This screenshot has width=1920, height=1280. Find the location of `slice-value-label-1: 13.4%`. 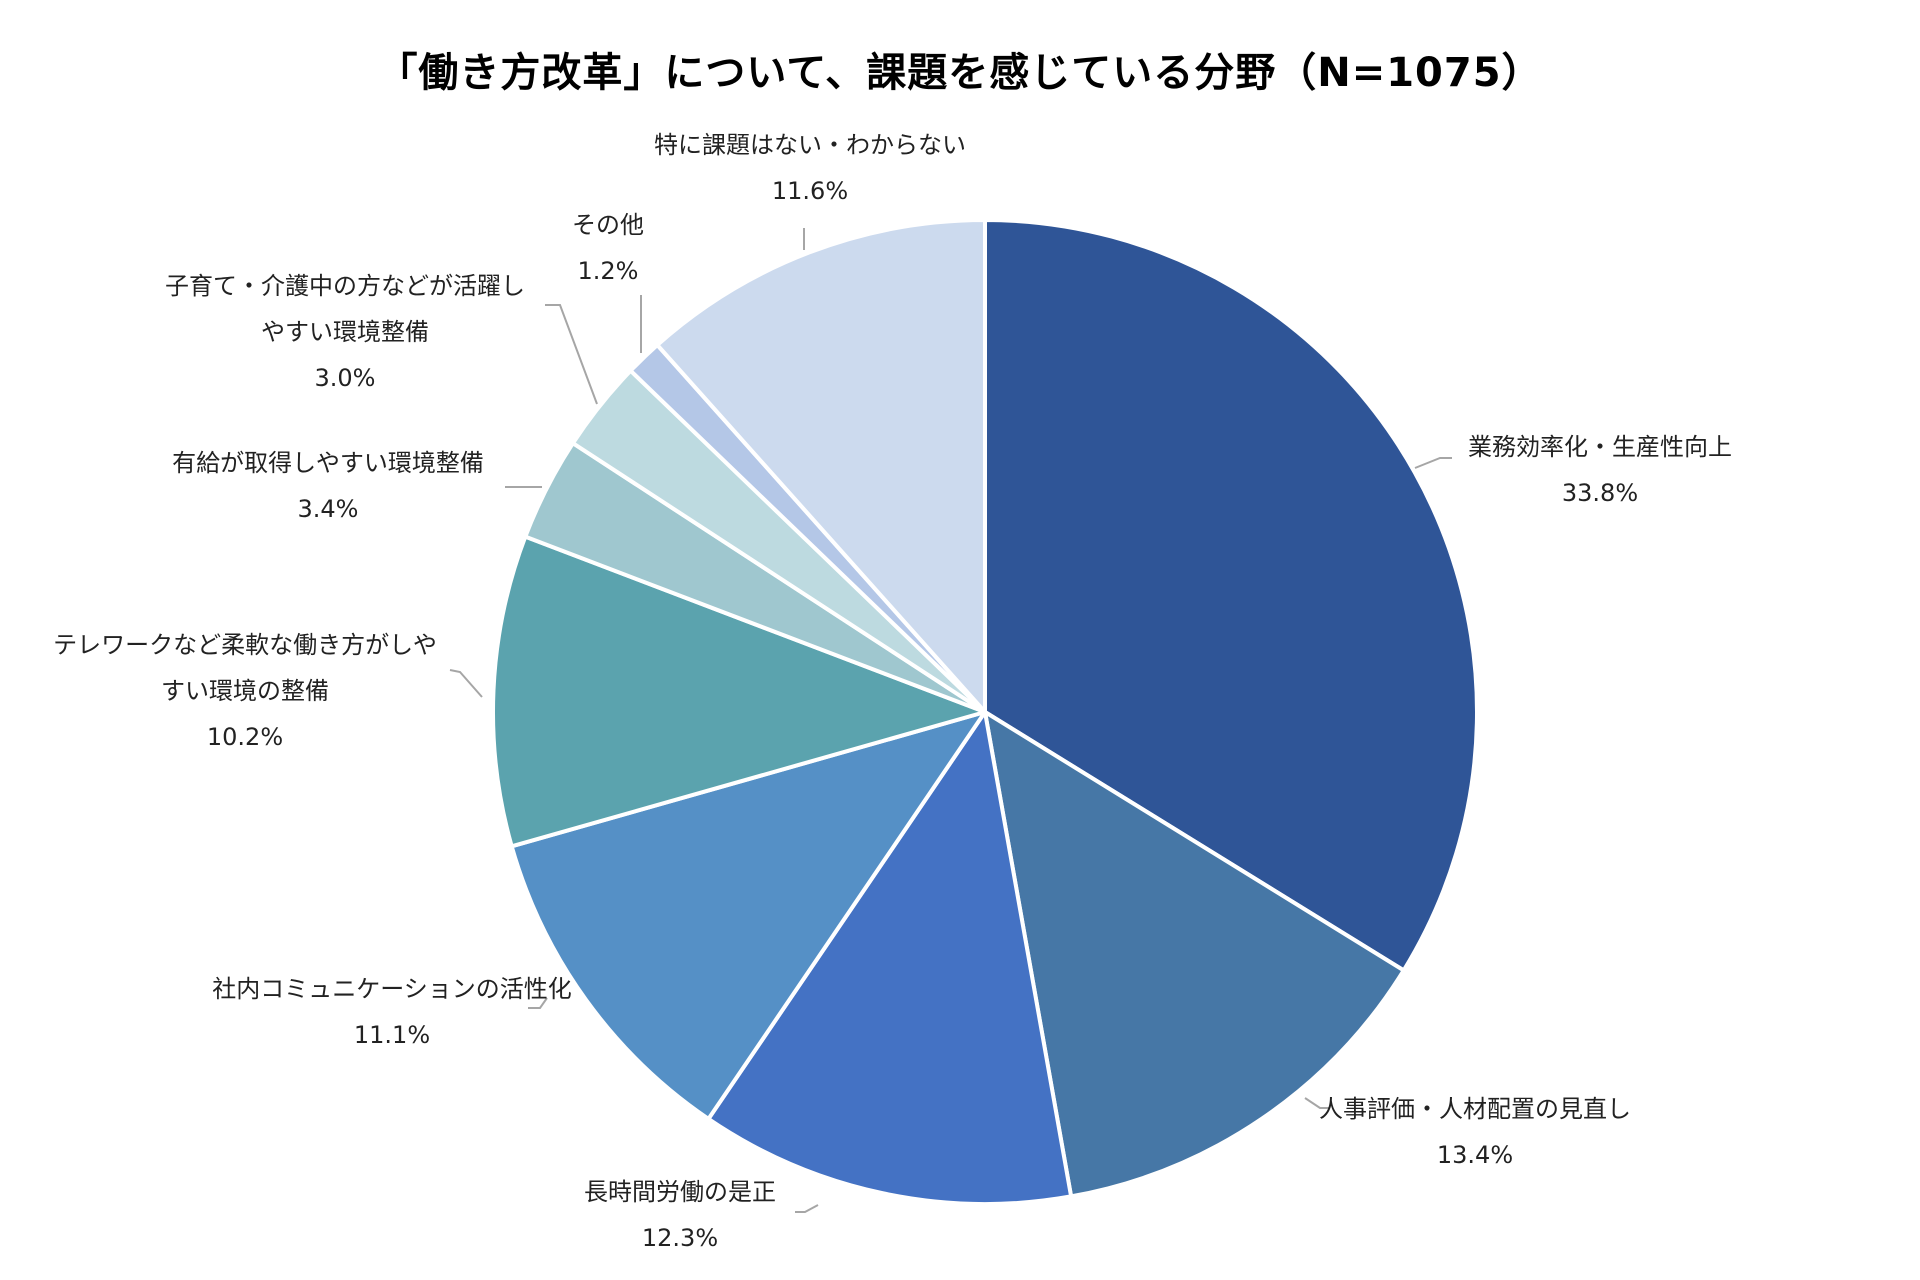

slice-value-label-1: 13.4% is located at coordinates (1475, 1155).